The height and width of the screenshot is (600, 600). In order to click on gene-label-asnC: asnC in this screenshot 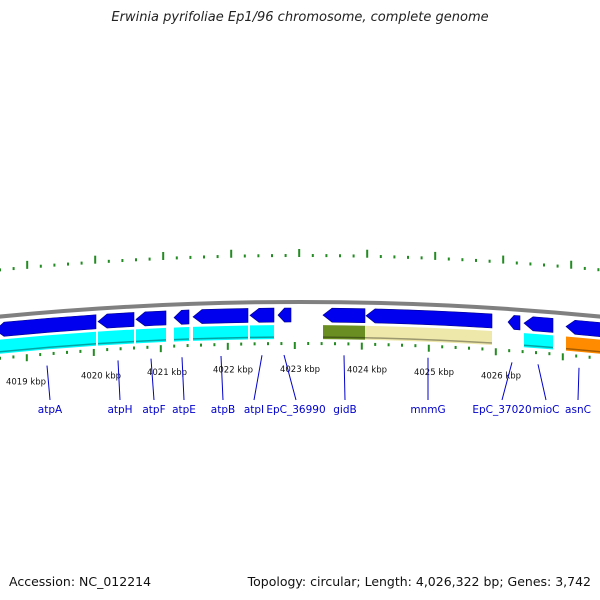, I will do `click(578, 410)`.